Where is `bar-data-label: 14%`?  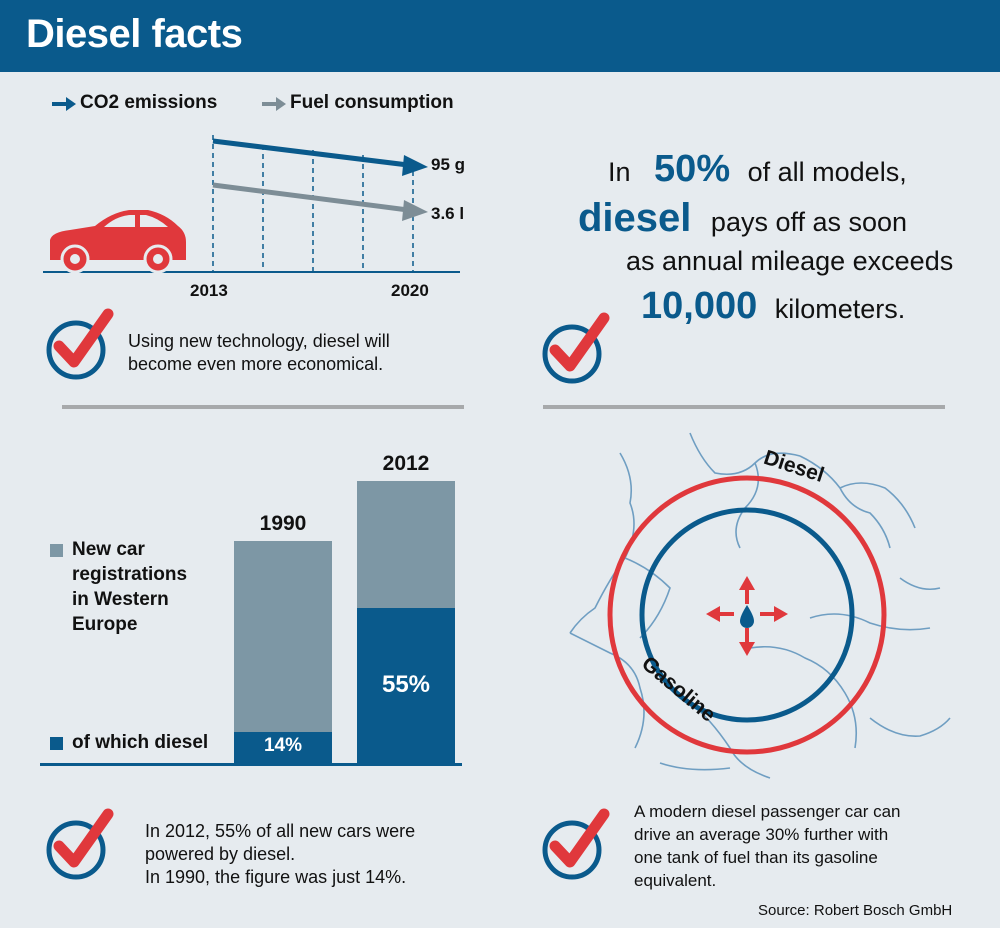
bar-data-label: 14% is located at coordinates (283, 745).